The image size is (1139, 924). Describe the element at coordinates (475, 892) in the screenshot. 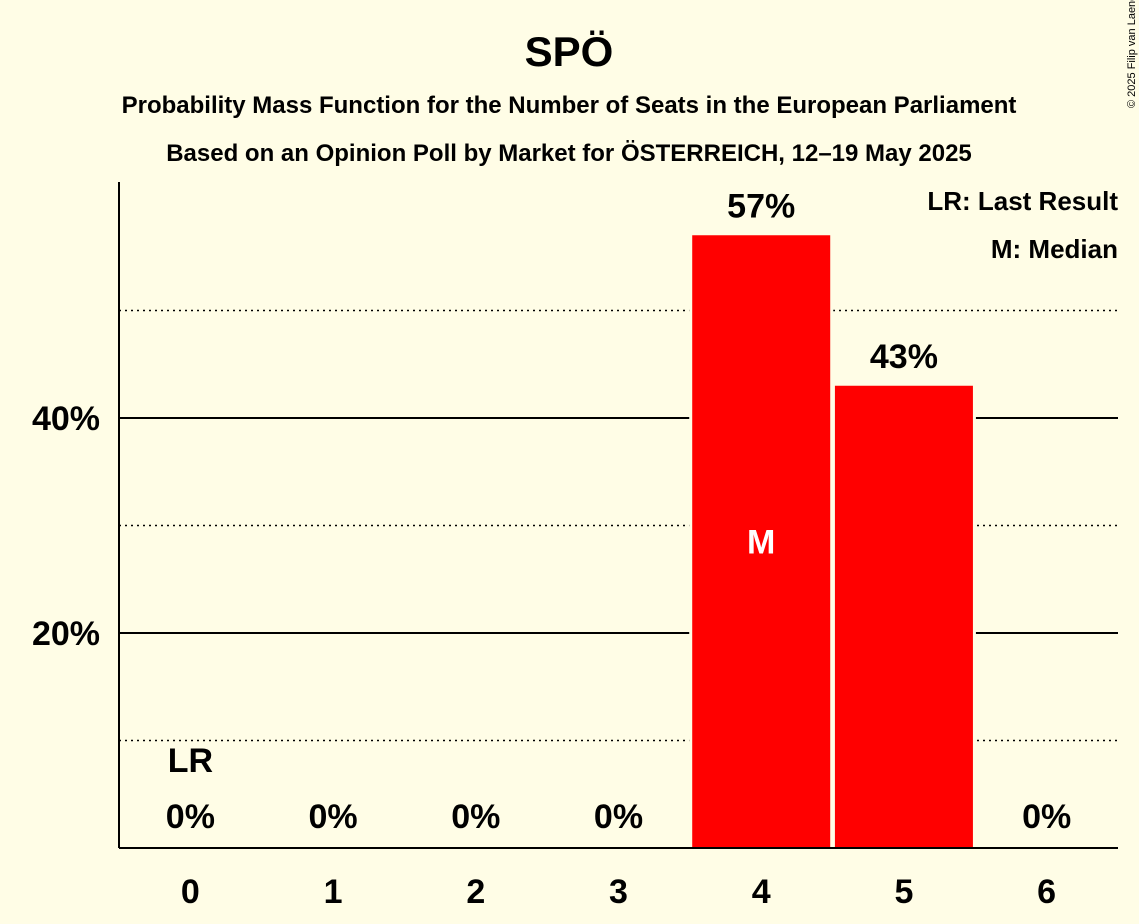

I see `x-tick-label-2: 2` at that location.